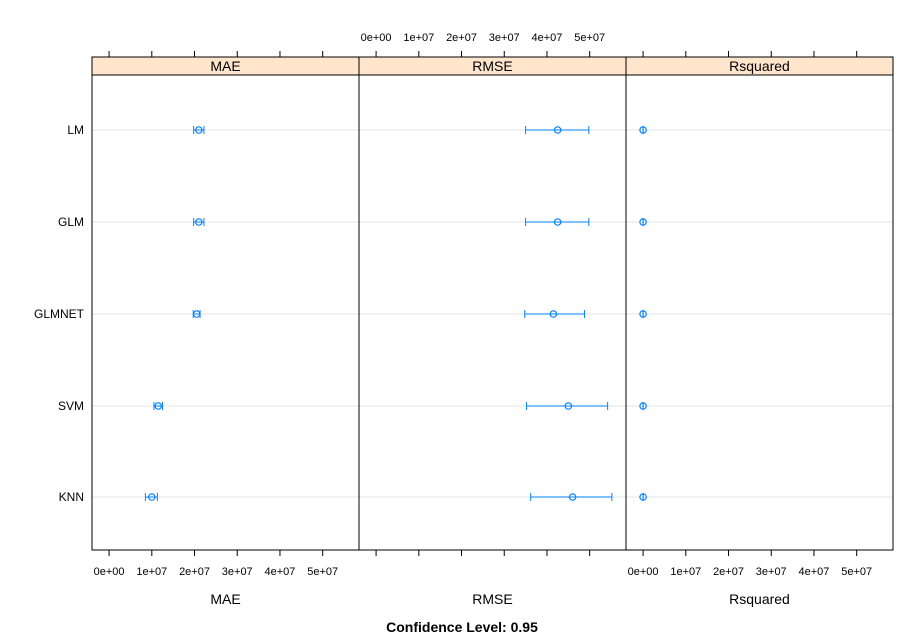  What do you see at coordinates (71, 497) in the screenshot?
I see `category-label: KNN` at bounding box center [71, 497].